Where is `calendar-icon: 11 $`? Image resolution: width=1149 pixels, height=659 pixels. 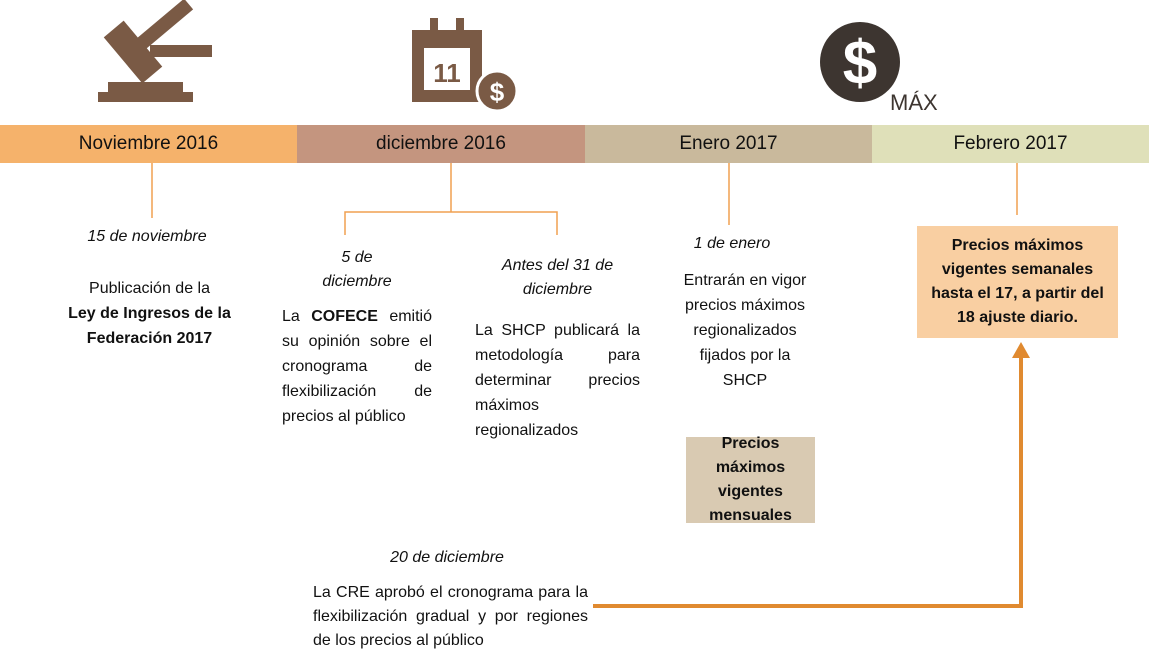 calendar-icon: 11 $ is located at coordinates (465, 65).